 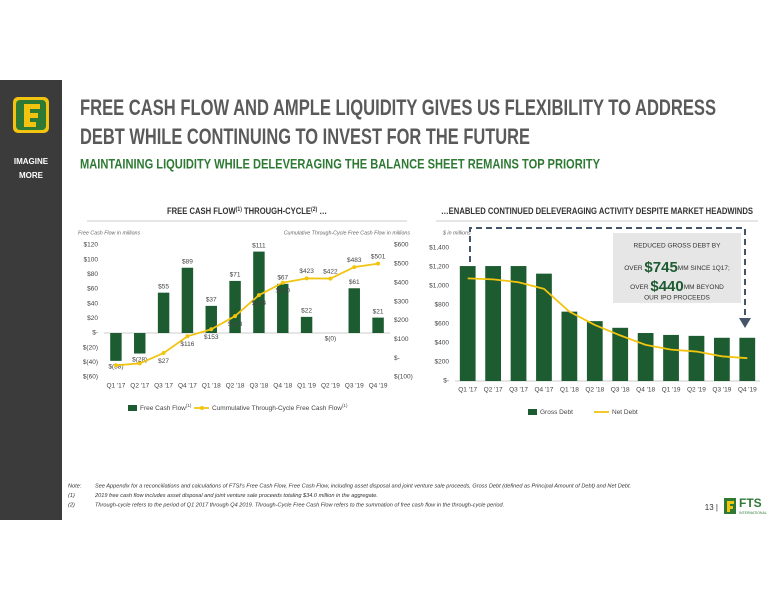 What do you see at coordinates (442, 343) in the screenshot?
I see `y-tick-label: $400` at bounding box center [442, 343].